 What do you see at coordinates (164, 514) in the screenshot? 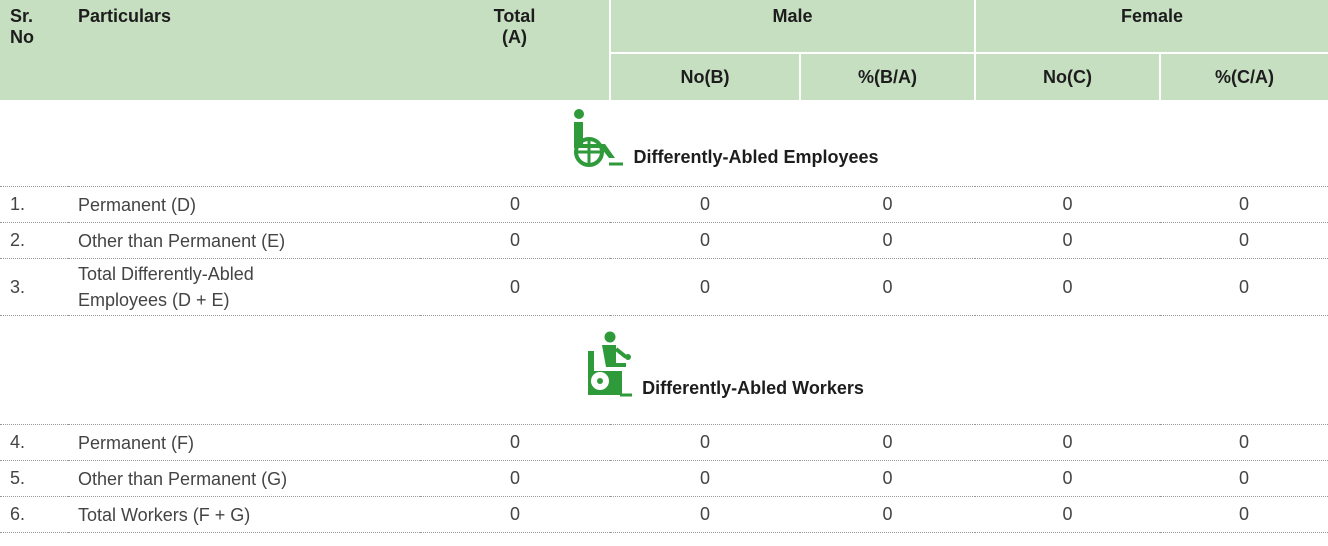
I see `cell-text: Total Workers (F + G)` at bounding box center [164, 514].